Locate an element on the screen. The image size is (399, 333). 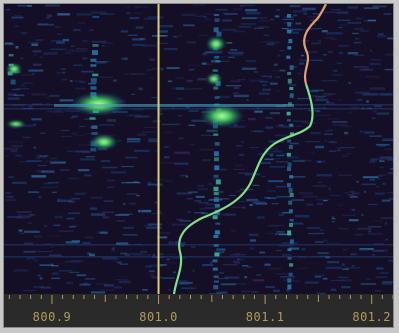
axis-tick-label: 801.0 is located at coordinates (158, 317).